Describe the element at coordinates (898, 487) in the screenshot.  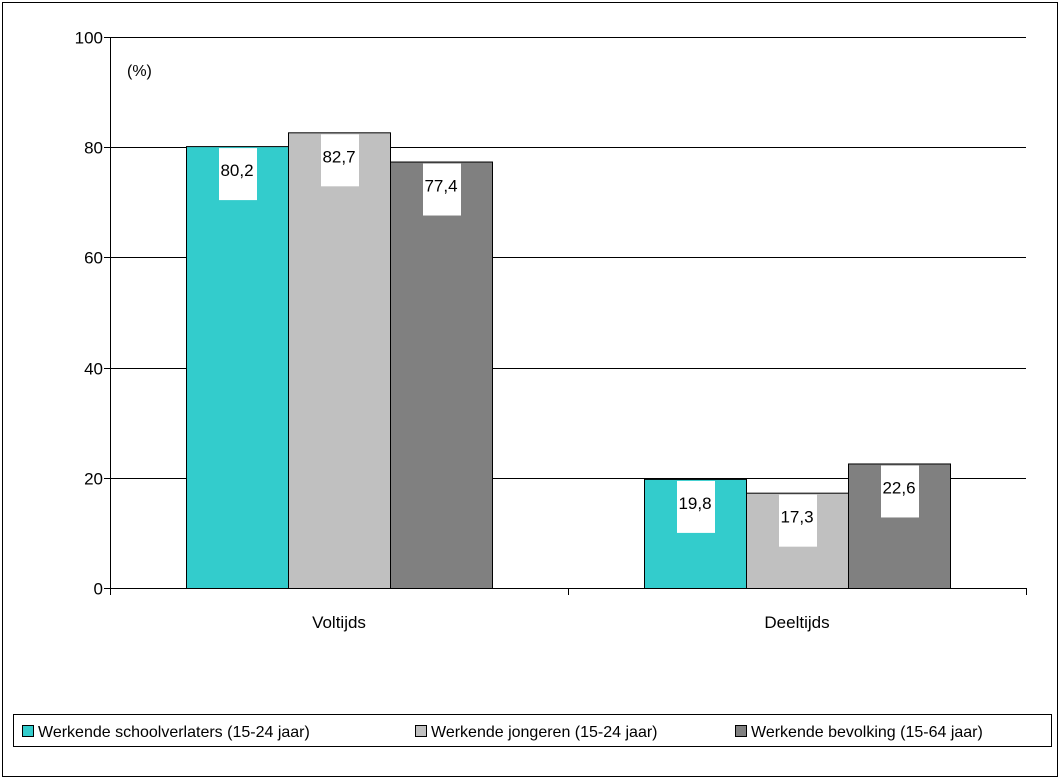
I see `data-label-deeltijds-3: 22,6` at that location.